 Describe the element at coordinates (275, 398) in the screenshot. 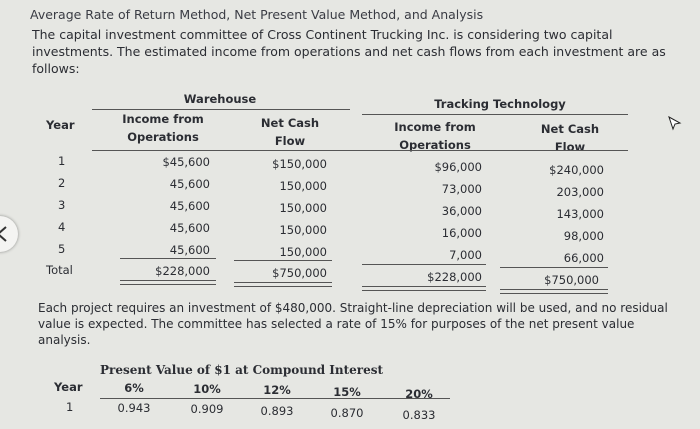

I see `pv-header-rule` at that location.